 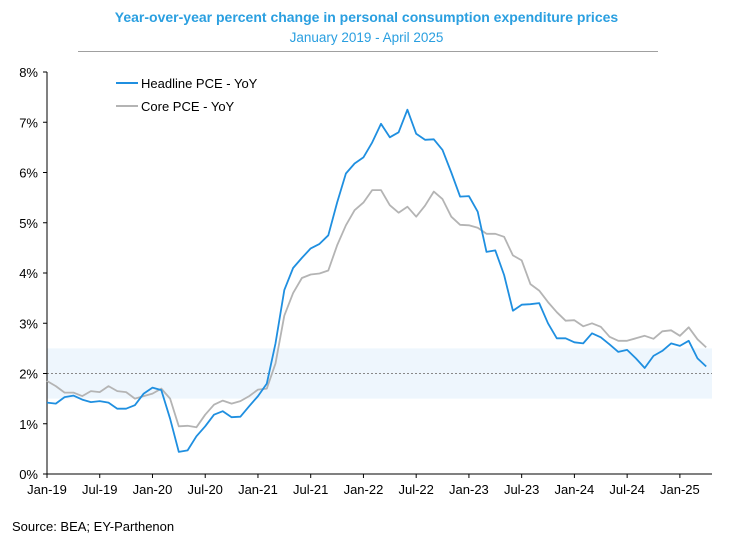 What do you see at coordinates (521, 489) in the screenshot?
I see `x-tick-label: Jul-23` at bounding box center [521, 489].